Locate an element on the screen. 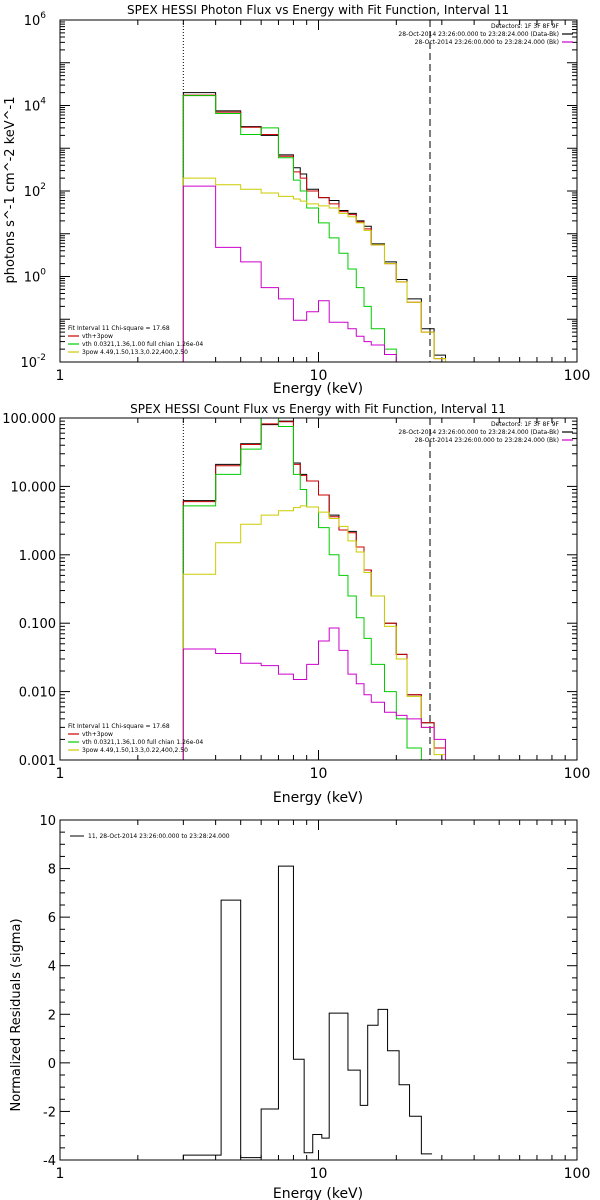 This screenshot has width=600, height=1200. residuals-y-tick-label: 8 is located at coordinates (52, 870).